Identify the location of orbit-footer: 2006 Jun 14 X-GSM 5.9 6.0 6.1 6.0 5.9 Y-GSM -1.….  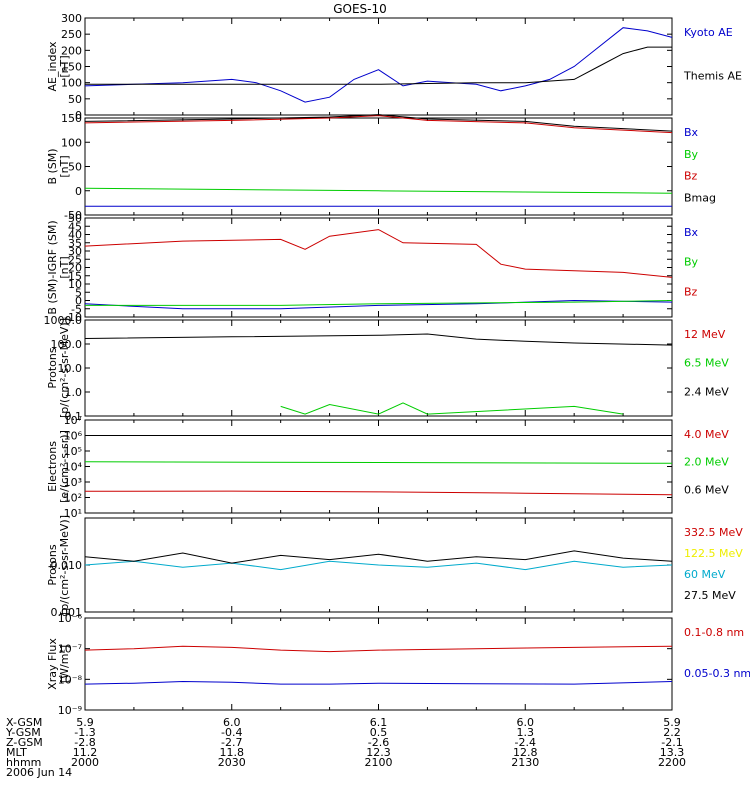
(345, 747).